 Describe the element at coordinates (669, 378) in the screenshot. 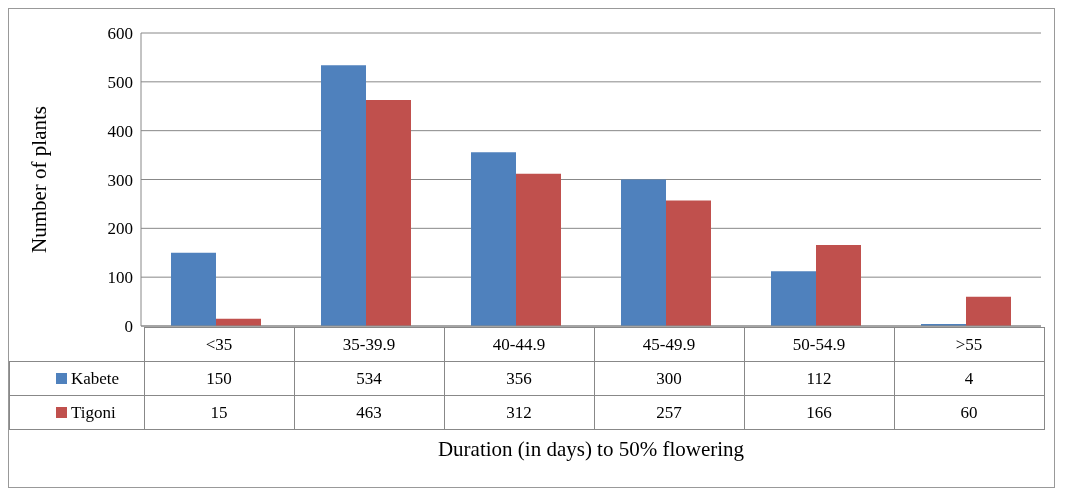

I see `data-label: 300` at that location.